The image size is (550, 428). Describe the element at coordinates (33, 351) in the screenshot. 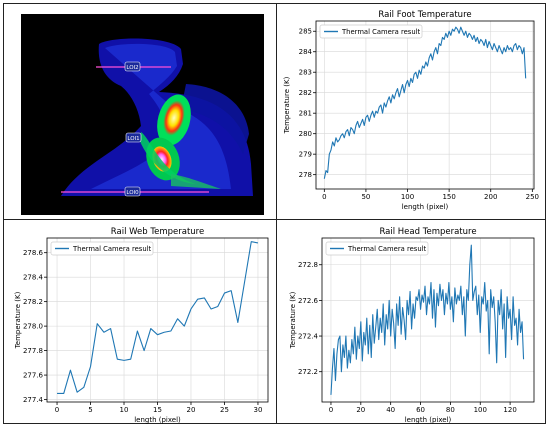

I see `y-tick-label: 277.8` at that location.